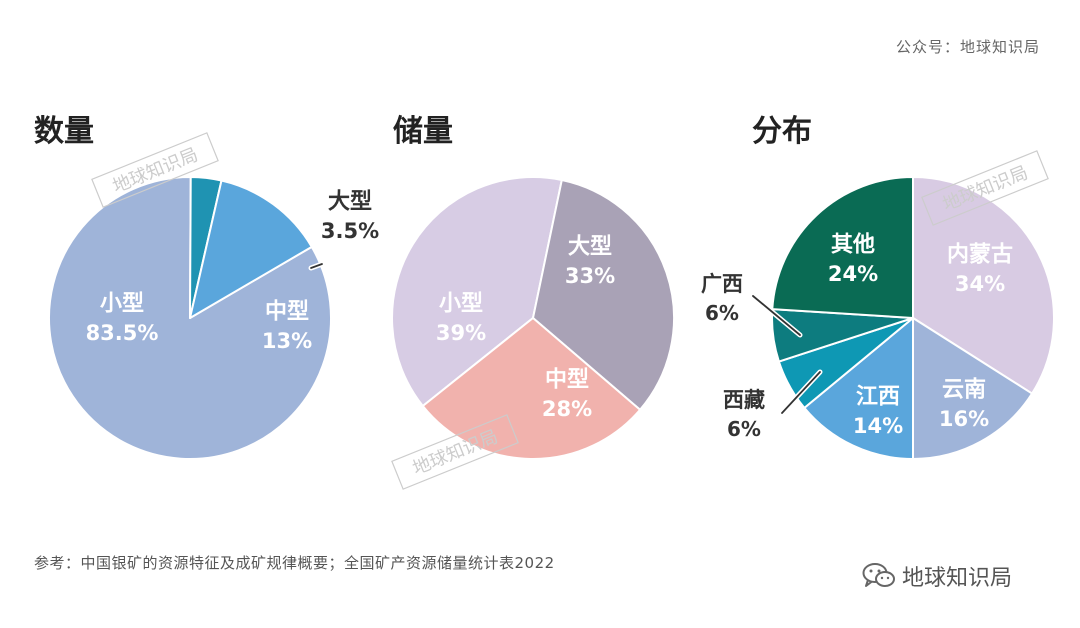 Image resolution: width=1080 pixels, height=628 pixels. What do you see at coordinates (853, 245) in the screenshot?
I see `slice-label: 其他` at bounding box center [853, 245].